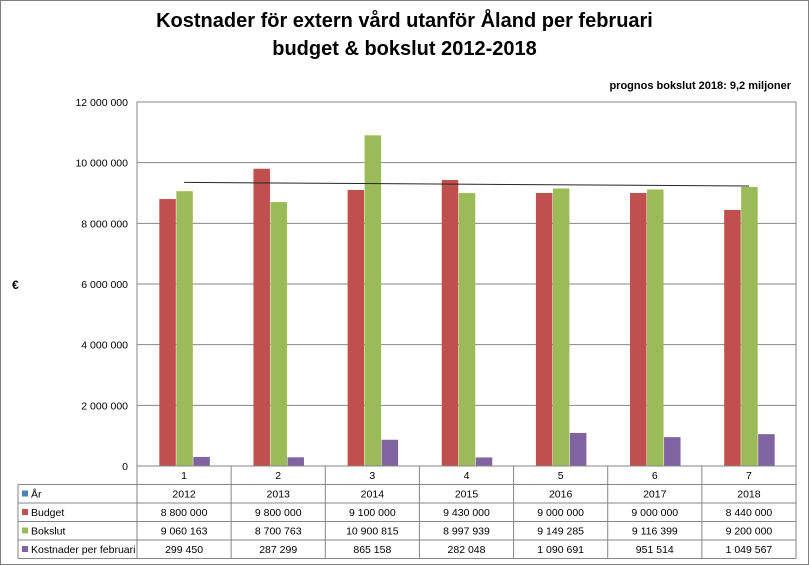  Describe the element at coordinates (104, 346) in the screenshot. I see `y-tick-label: 4 000 000` at that location.